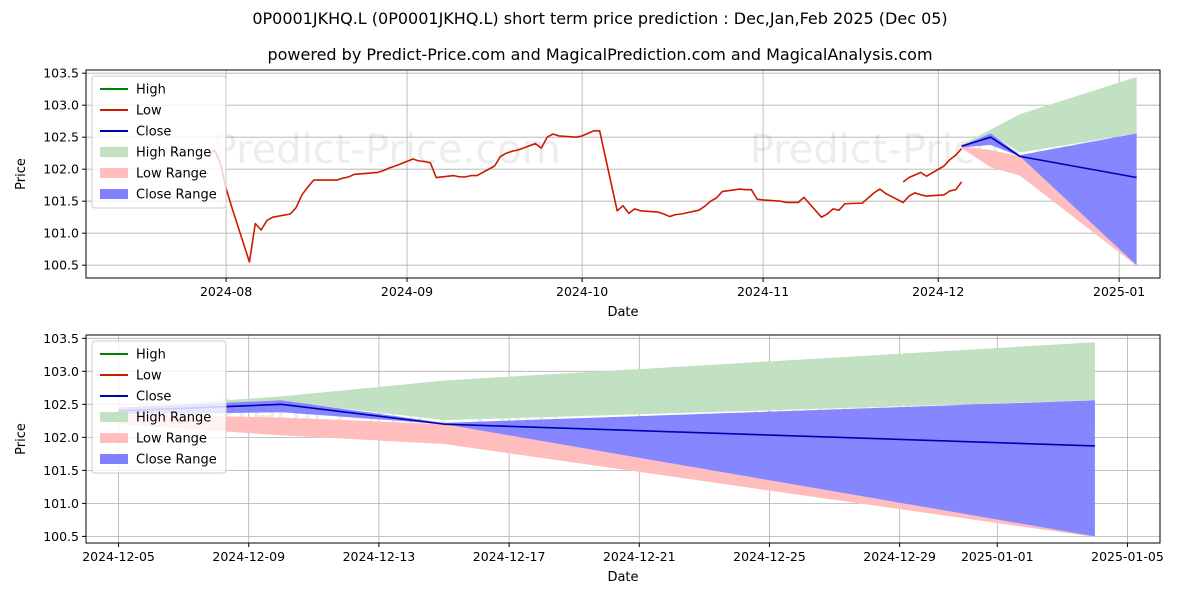 The width and height of the screenshot is (1200, 600). I want to click on x-tick-label: 2024-12-09, so click(248, 556).